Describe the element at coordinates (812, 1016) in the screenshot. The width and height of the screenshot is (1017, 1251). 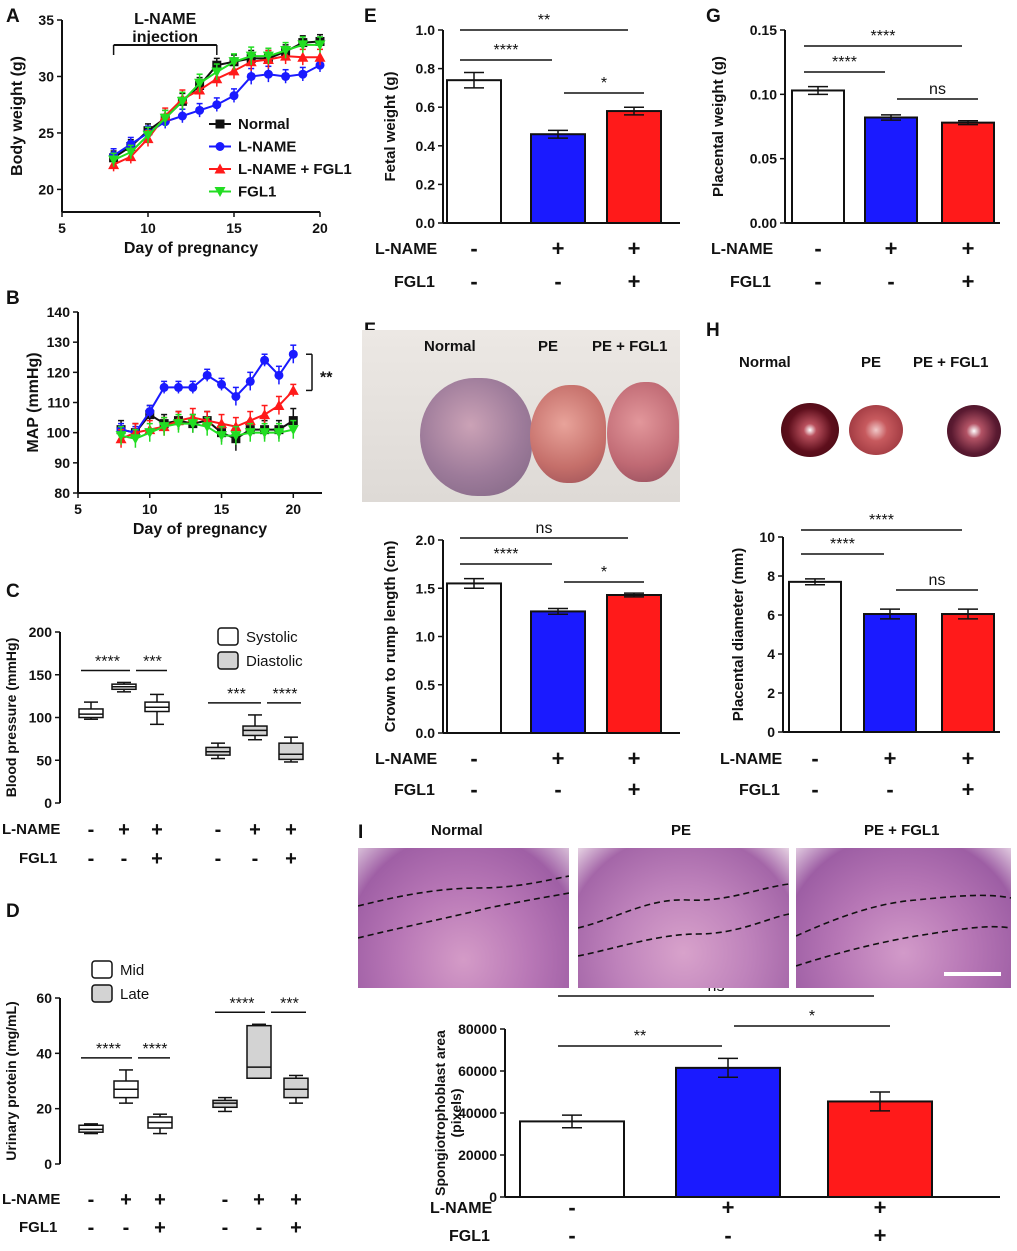
I see `chart-i-sig-label: *` at that location.